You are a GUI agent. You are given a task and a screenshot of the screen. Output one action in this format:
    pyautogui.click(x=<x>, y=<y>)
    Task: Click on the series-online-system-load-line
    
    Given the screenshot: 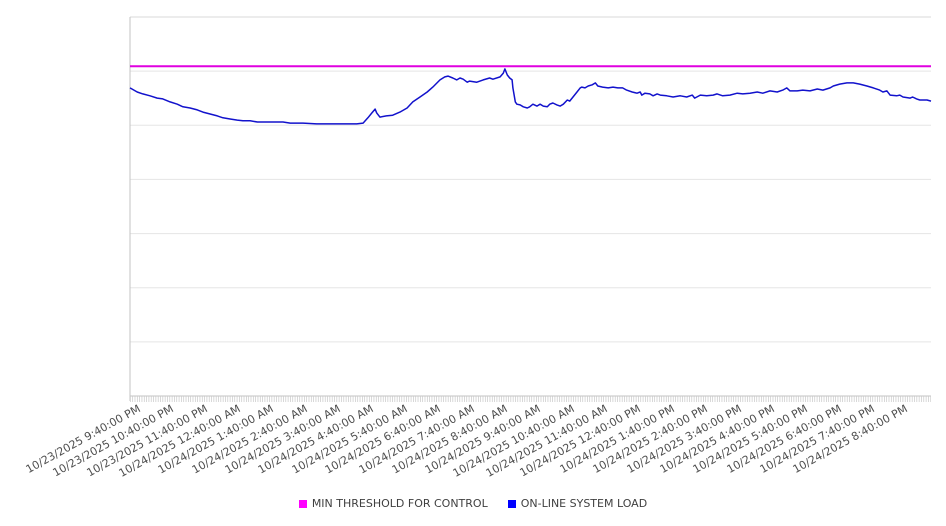 What is the action you would take?
    pyautogui.click(x=530, y=96)
    